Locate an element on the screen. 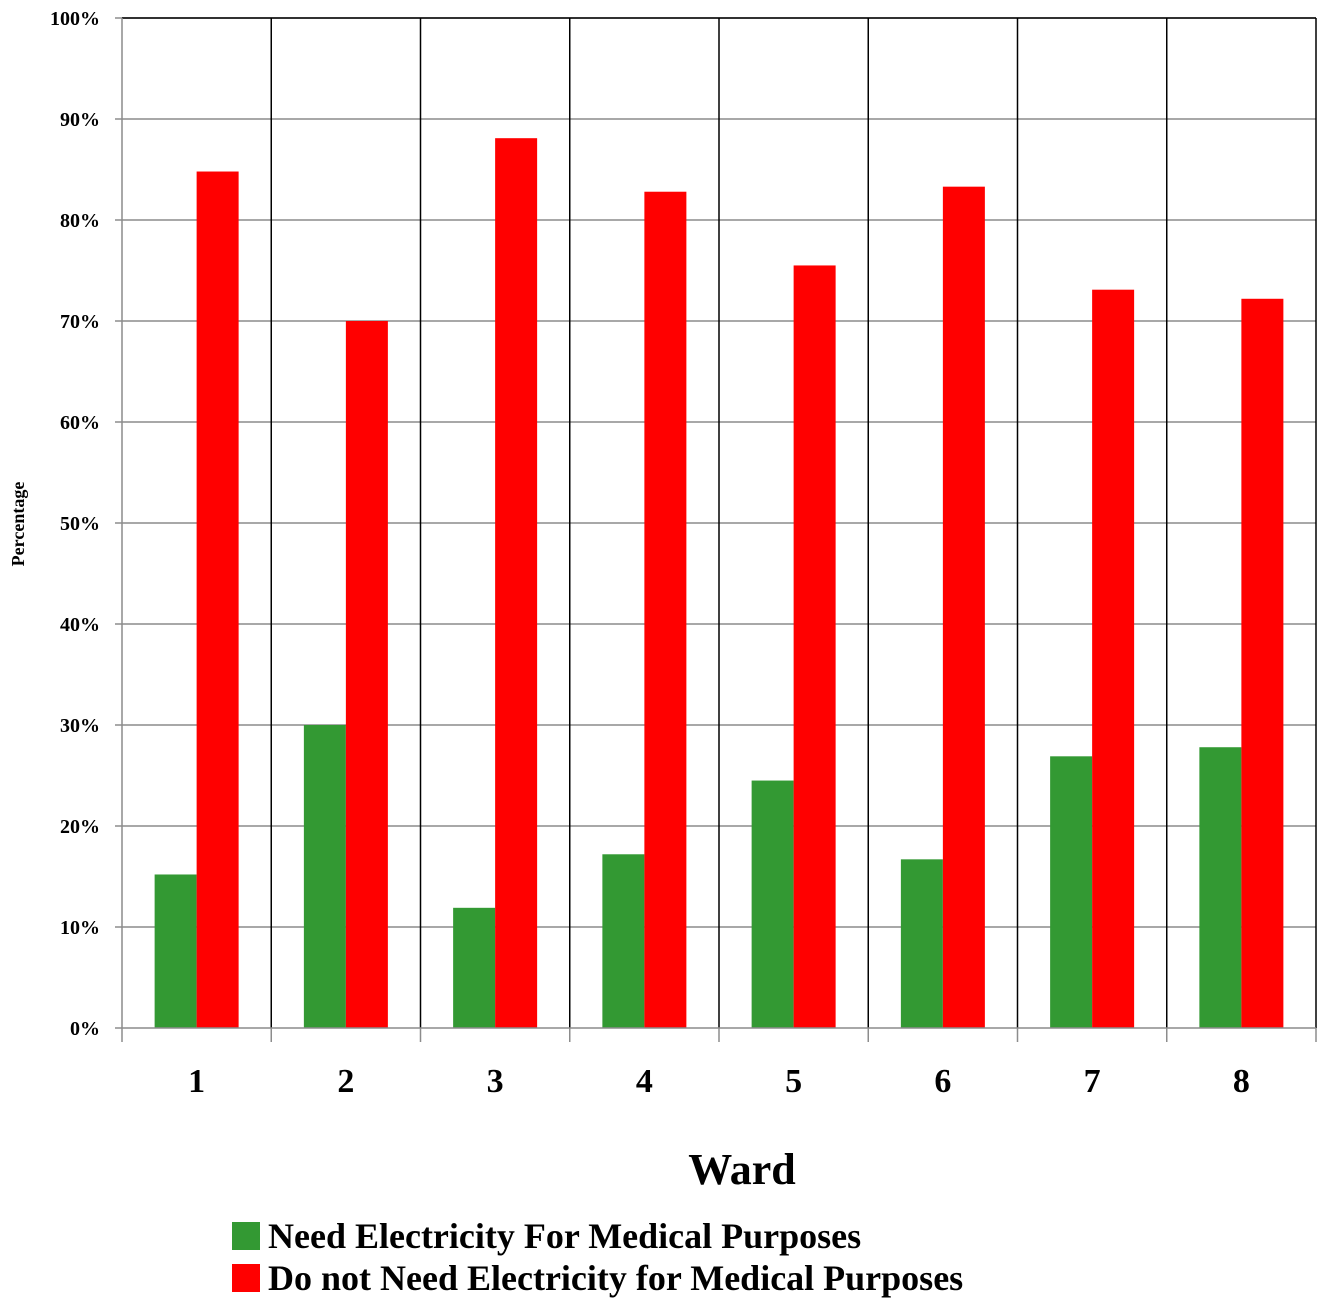  x-tick-label: 4 is located at coordinates (644, 1081).